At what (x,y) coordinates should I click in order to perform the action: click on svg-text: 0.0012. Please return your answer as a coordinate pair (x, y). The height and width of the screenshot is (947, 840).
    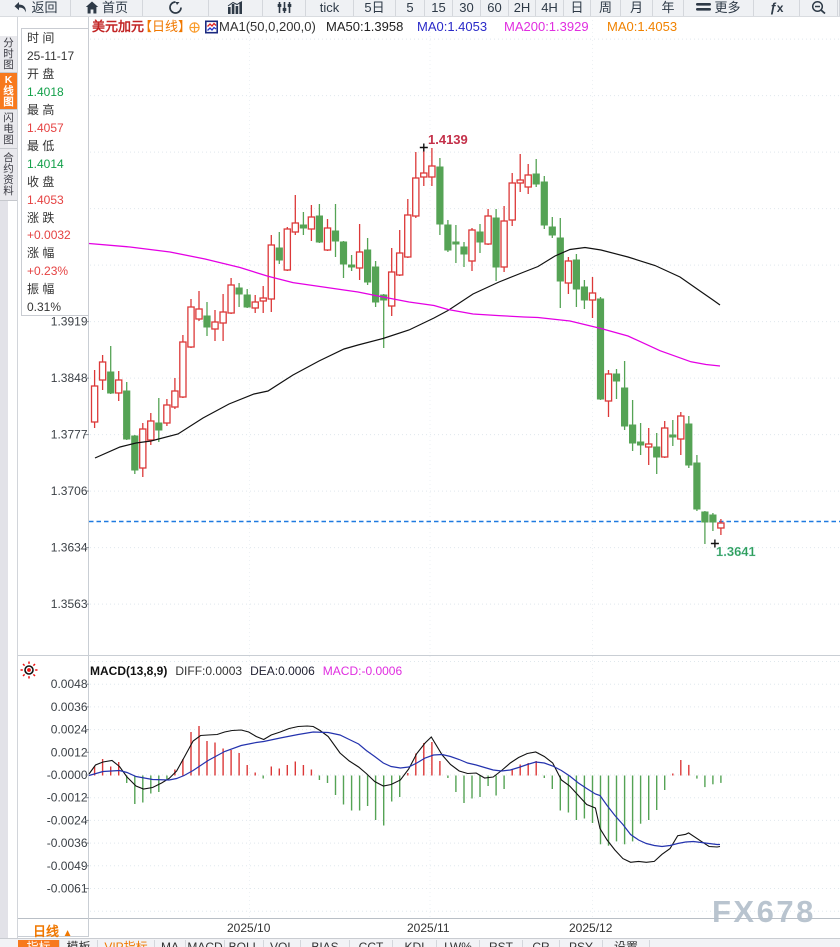
    Looking at the image, I should click on (69, 752).